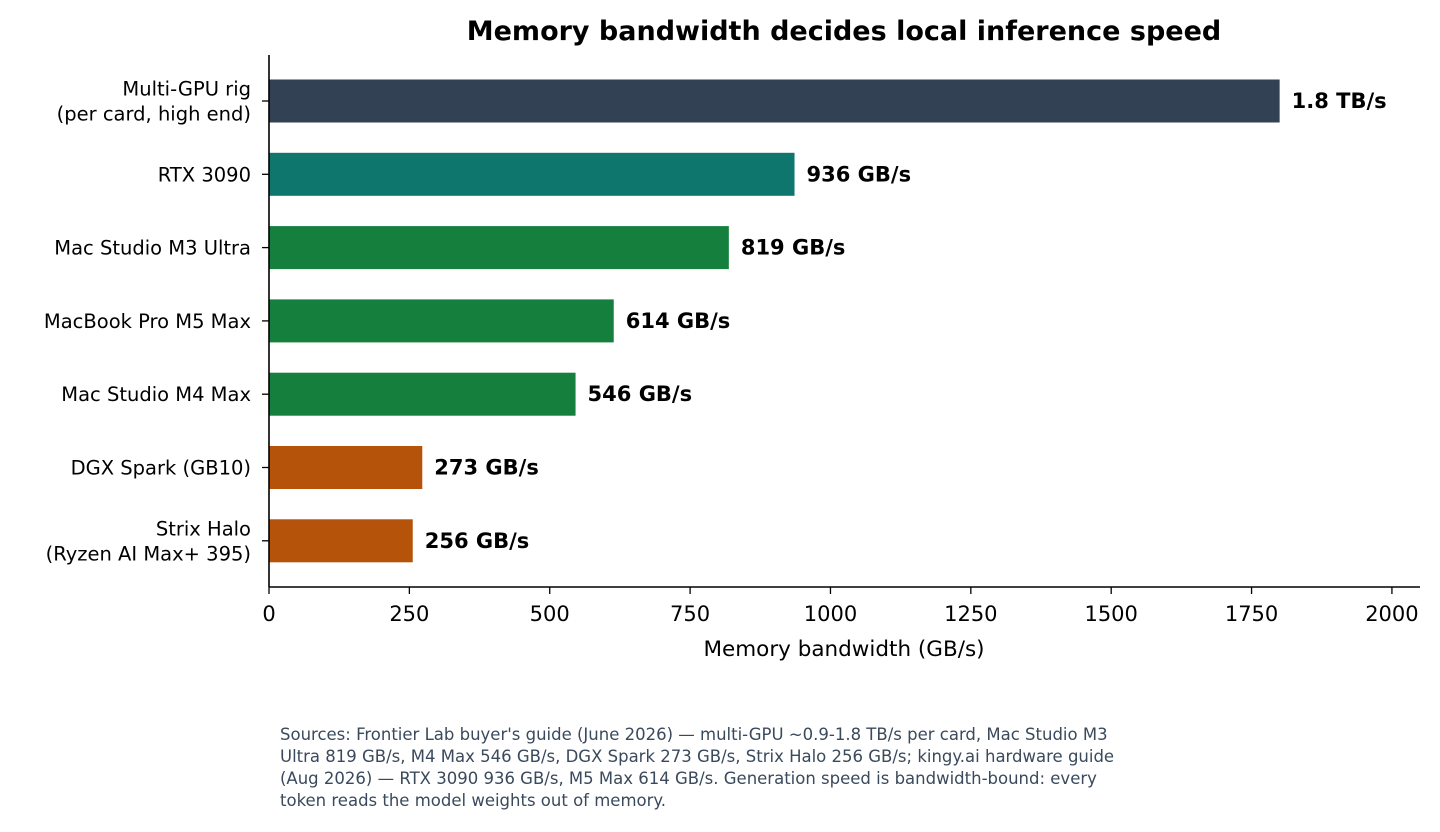  What do you see at coordinates (156, 394) in the screenshot?
I see `category-label-mac-studio-m4-max: Mac Studio M4 Max` at bounding box center [156, 394].